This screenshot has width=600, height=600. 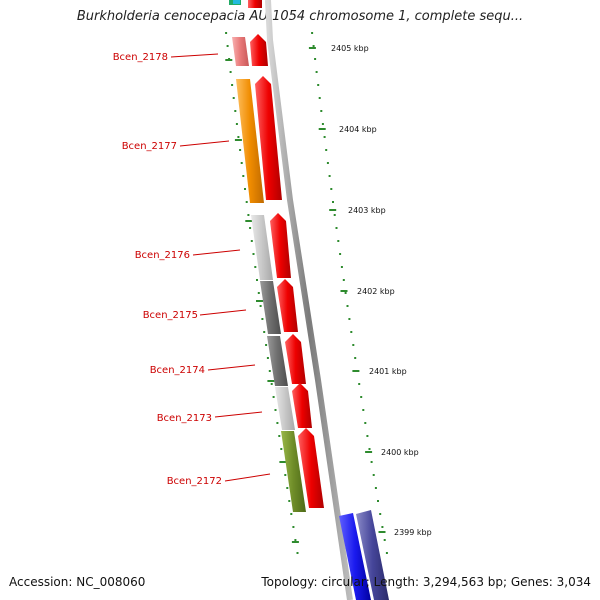 I want to click on partial-cyan-feature, so click(x=236, y=2).